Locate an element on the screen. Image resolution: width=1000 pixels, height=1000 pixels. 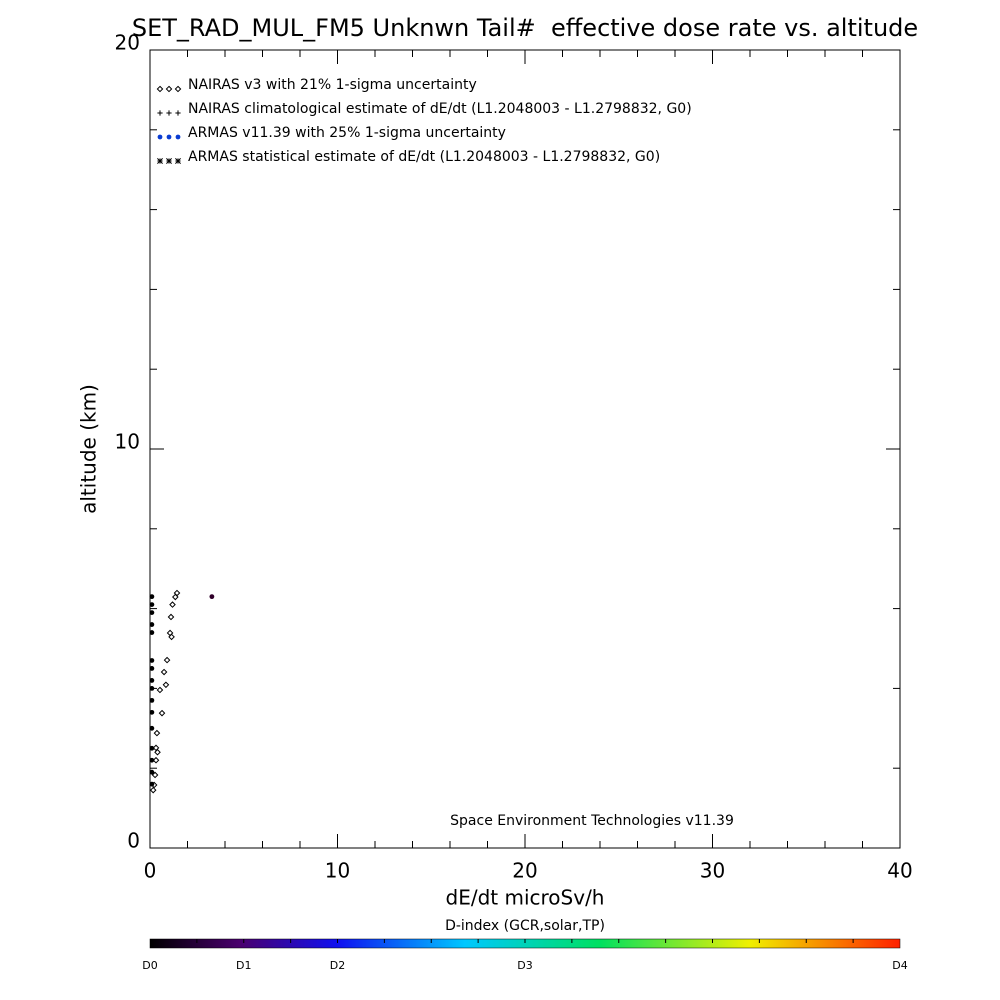
y-tick-label: 0 is located at coordinates (133, 841).